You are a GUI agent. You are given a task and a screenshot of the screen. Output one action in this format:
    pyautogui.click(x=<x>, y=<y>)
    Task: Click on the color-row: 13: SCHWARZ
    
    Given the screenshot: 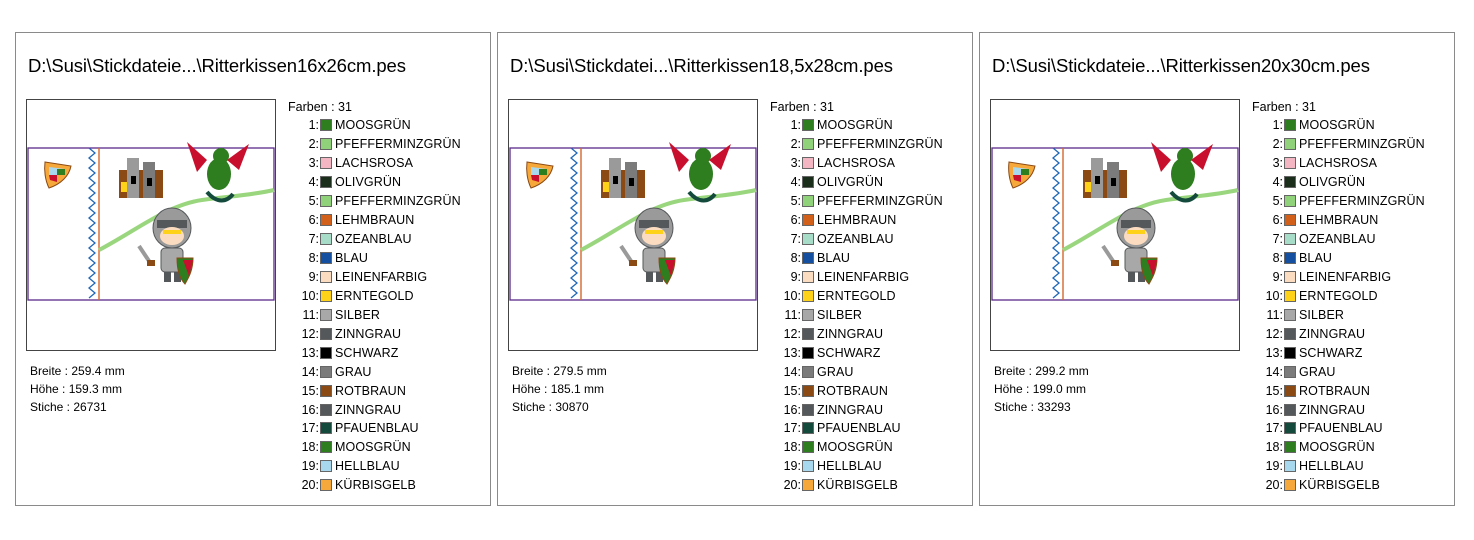 What is the action you would take?
    pyautogui.click(x=374, y=352)
    